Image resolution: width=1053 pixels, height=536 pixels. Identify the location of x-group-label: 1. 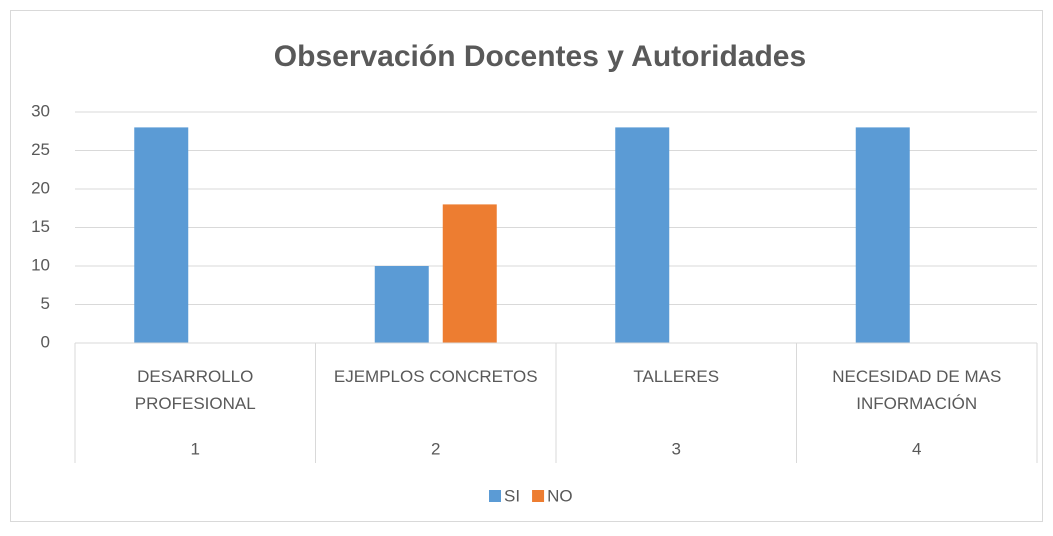
(195, 448).